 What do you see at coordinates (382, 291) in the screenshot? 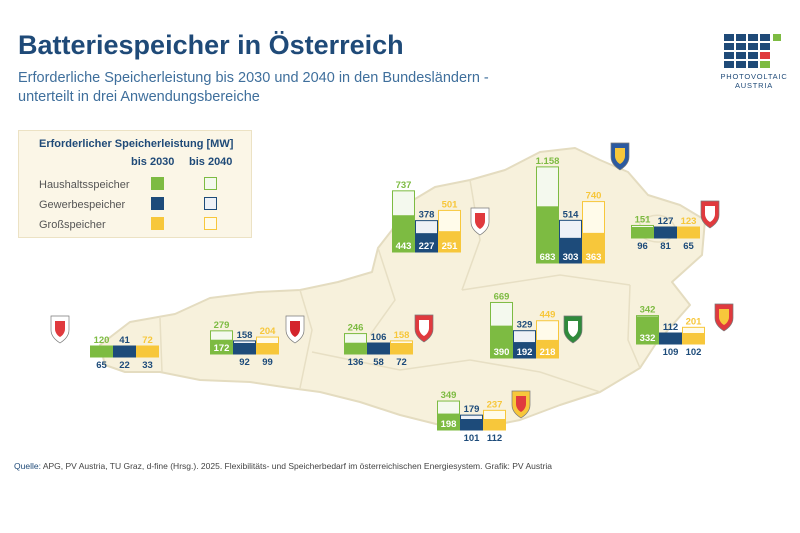
I see `border-salzburg-ooe` at bounding box center [382, 291].